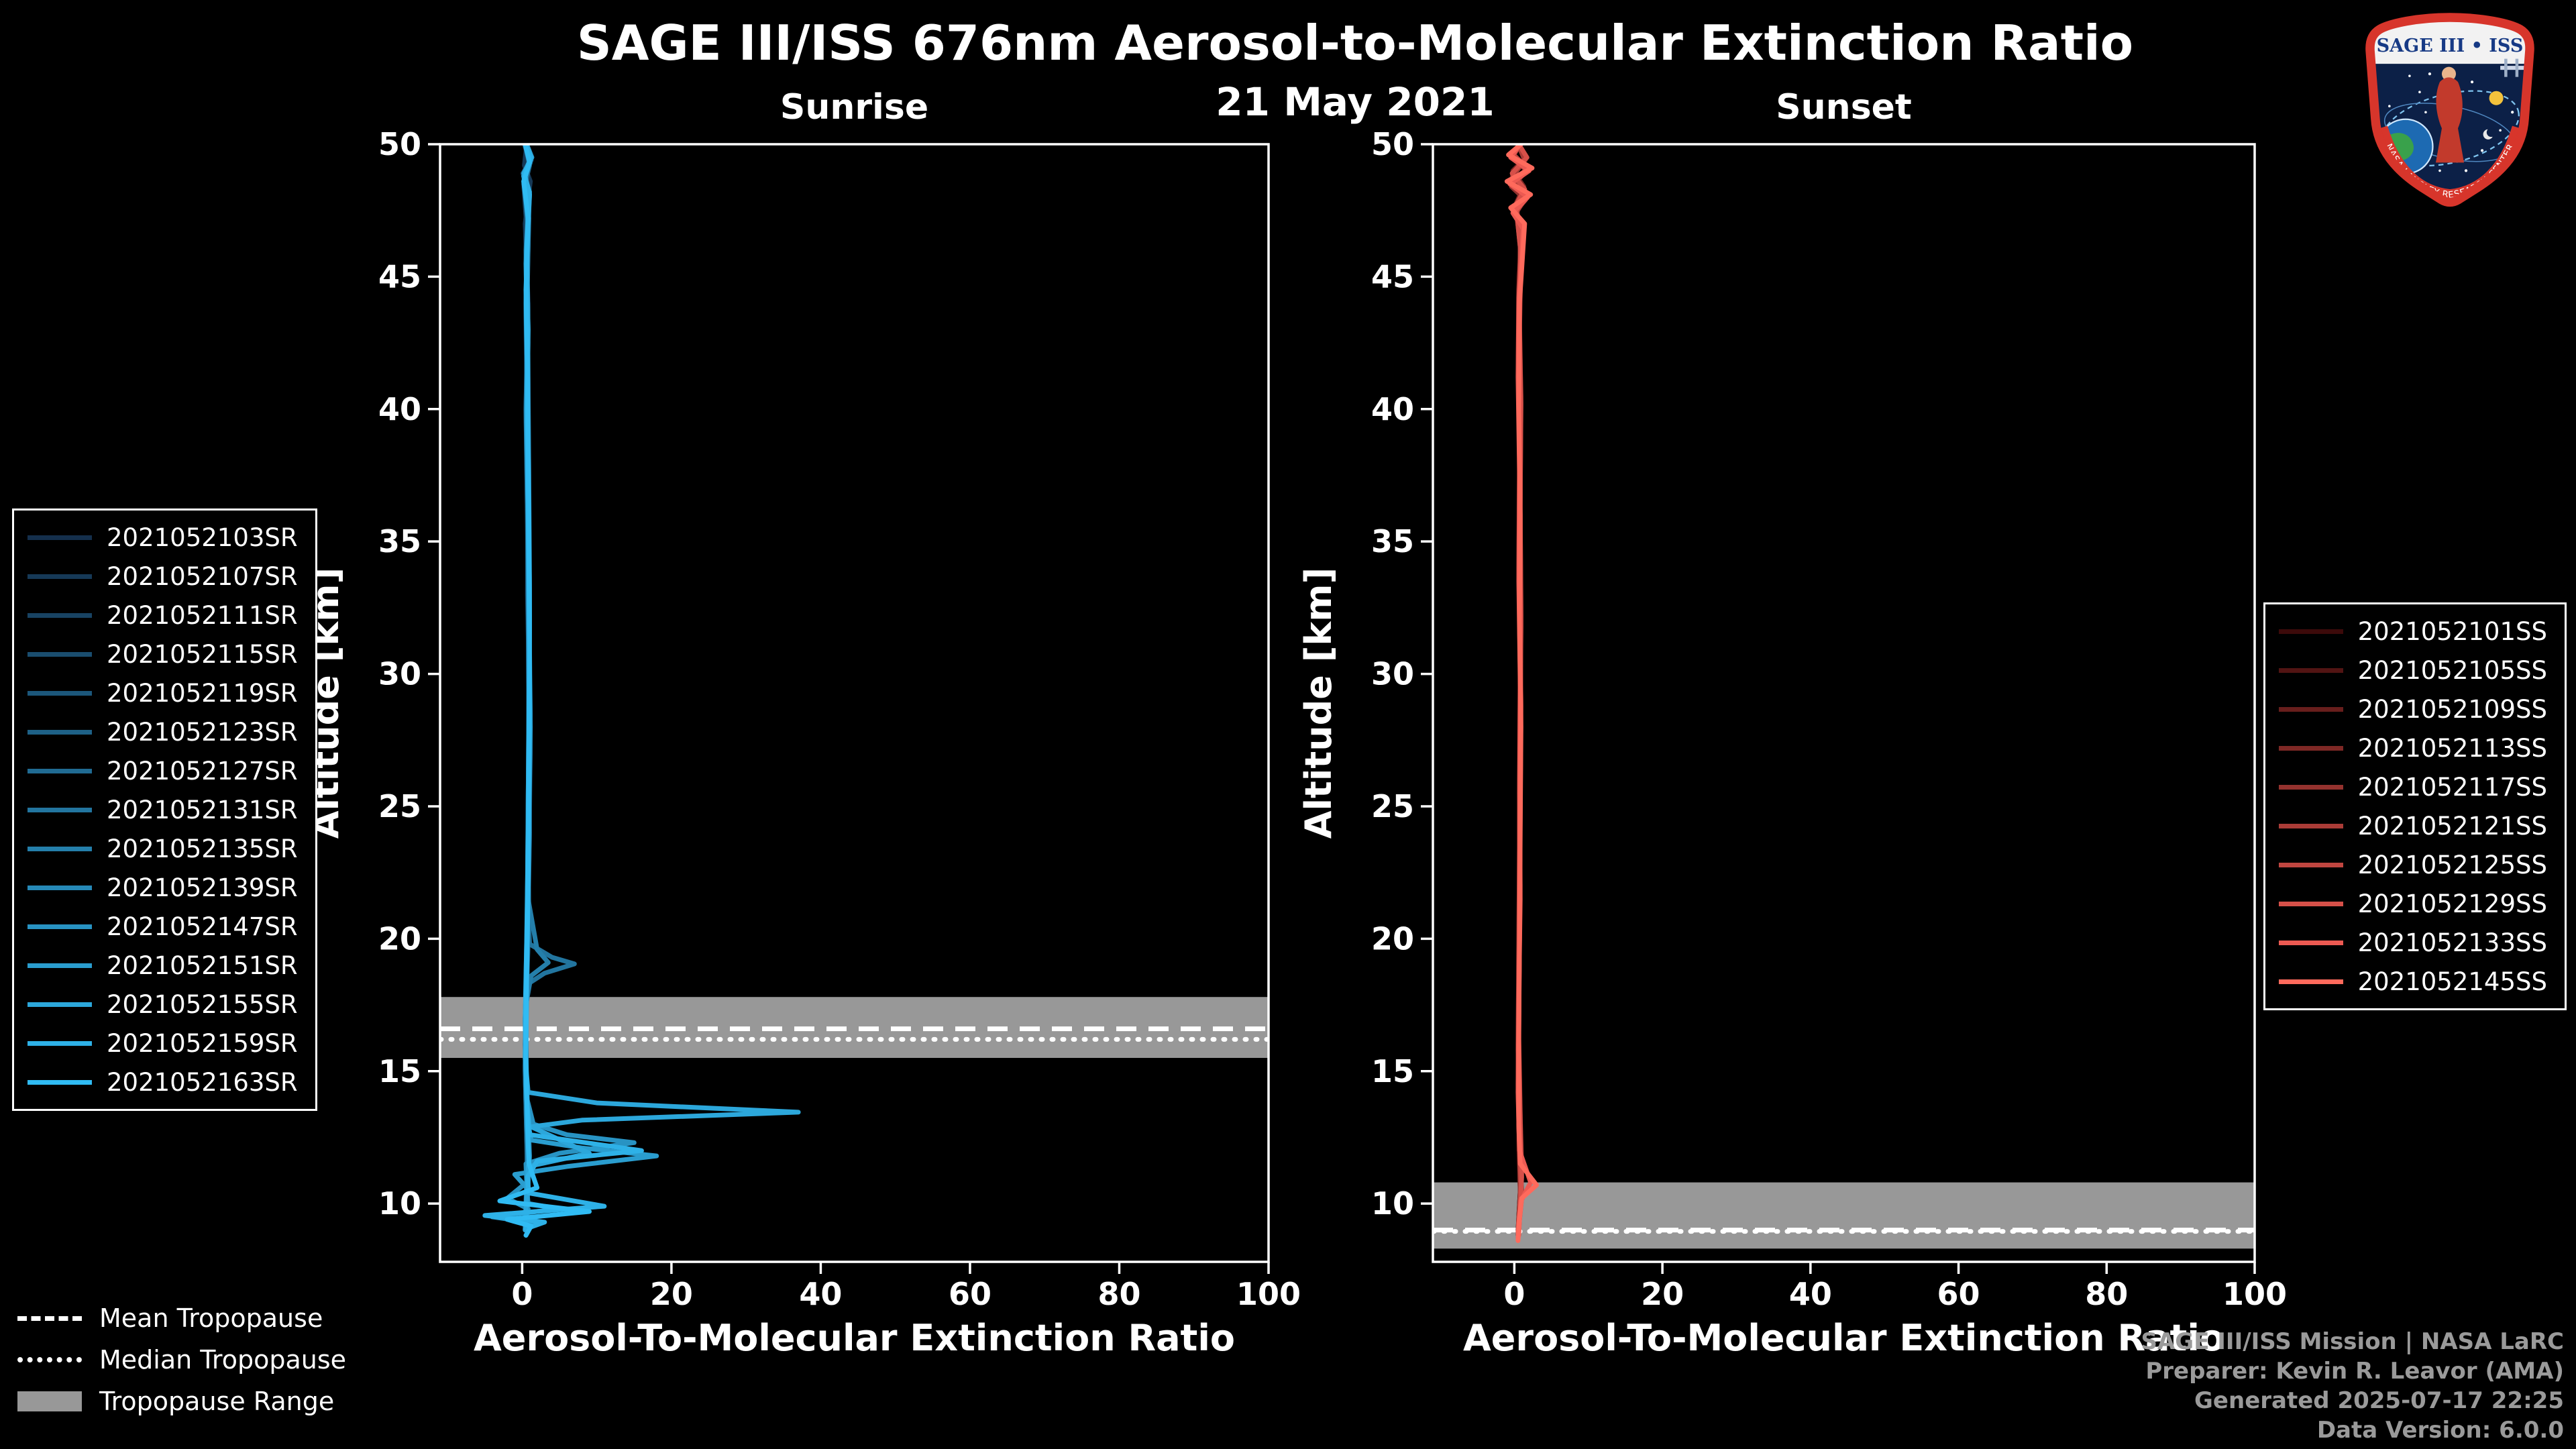 The image size is (2576, 1449). What do you see at coordinates (1521, 693) in the screenshot?
I see `profile-line-2021052145SS` at bounding box center [1521, 693].